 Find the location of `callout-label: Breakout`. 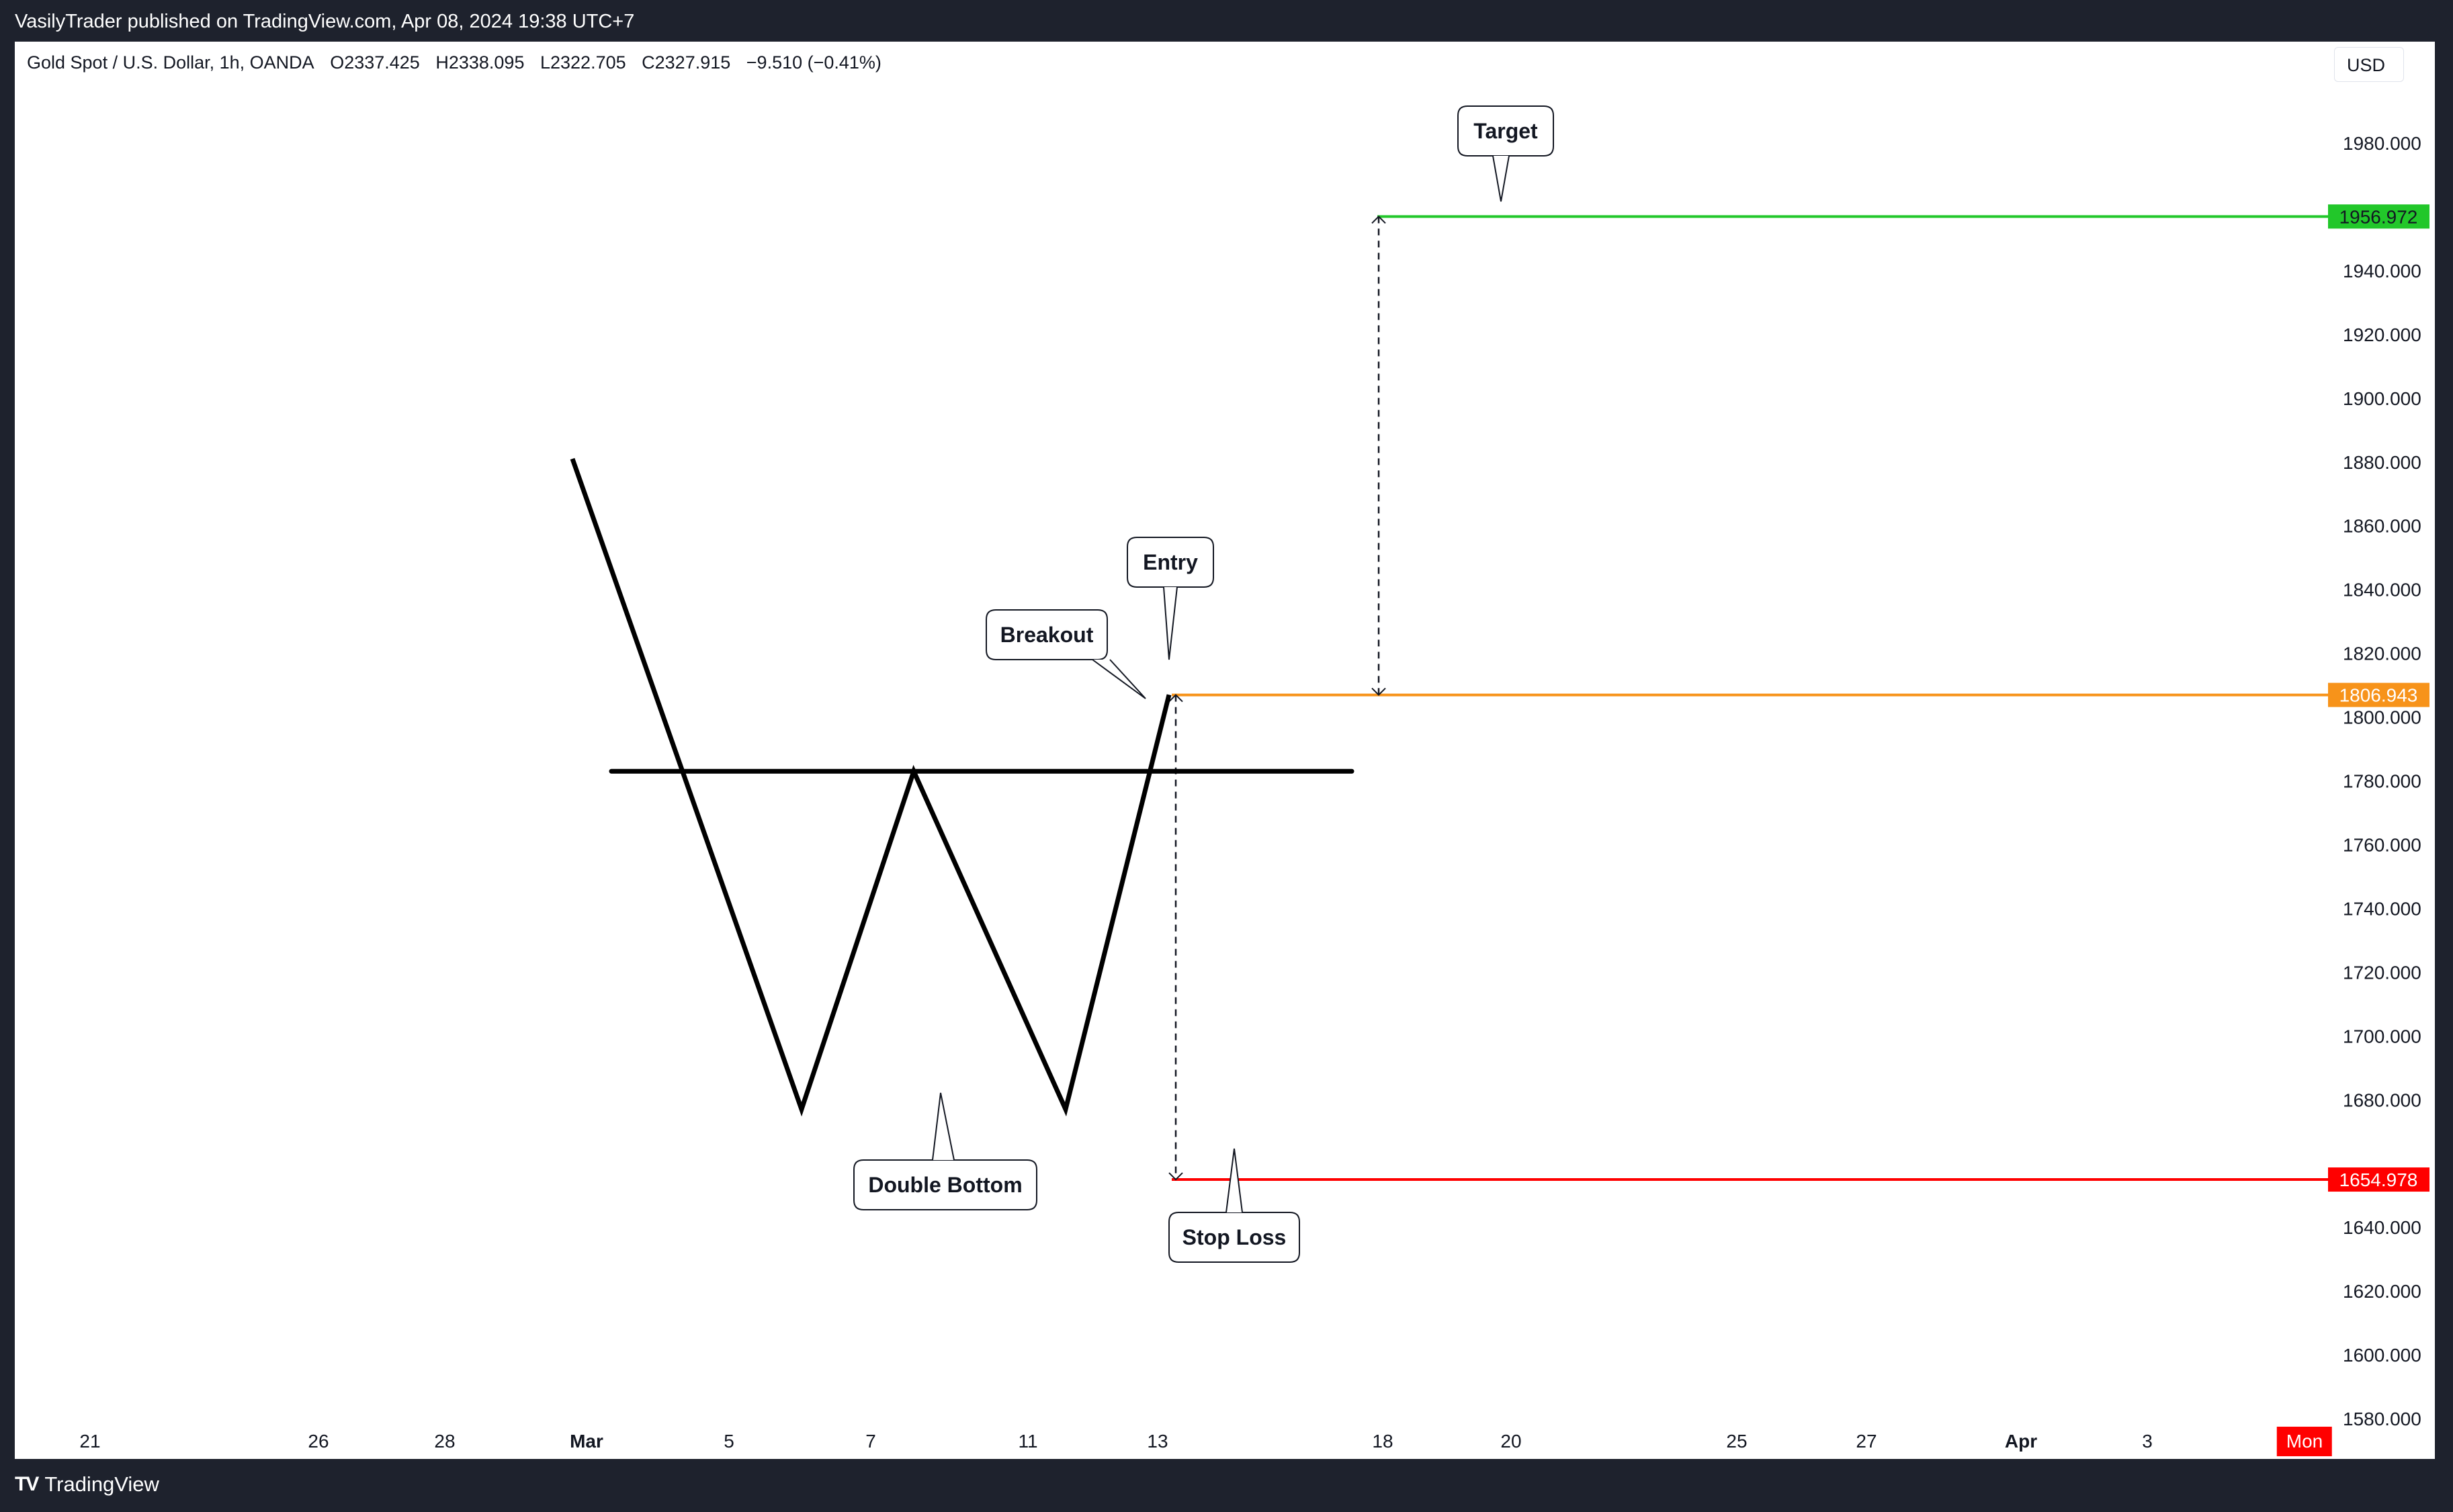

callout-label: Breakout is located at coordinates (1047, 635).